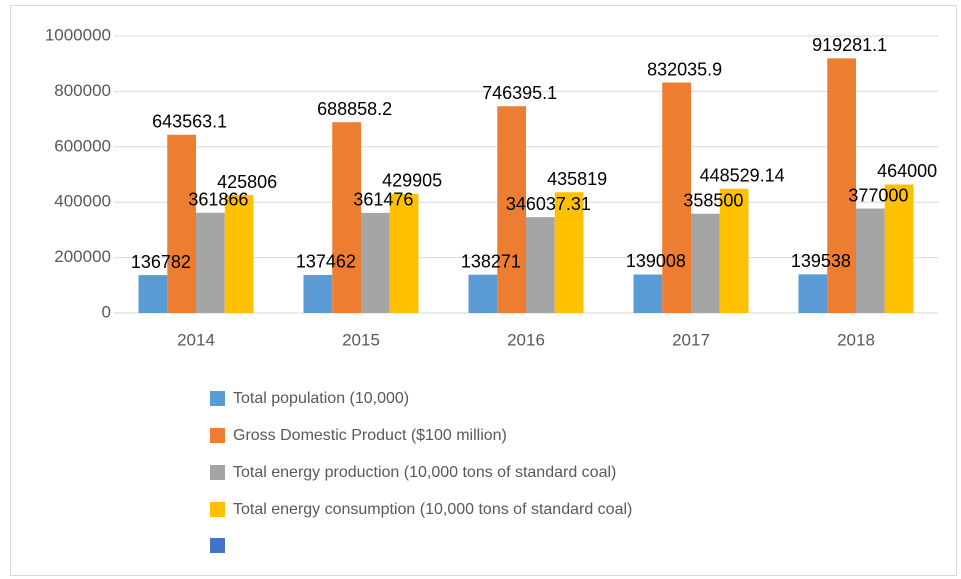  What do you see at coordinates (684, 69) in the screenshot?
I see `data-label: 832035.9` at bounding box center [684, 69].